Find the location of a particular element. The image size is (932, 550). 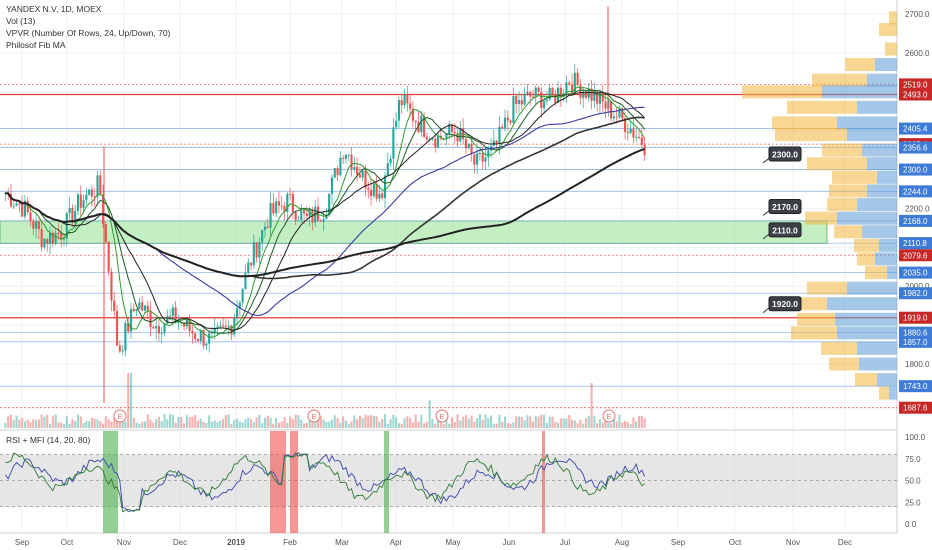

rsi-tick: 0.0 is located at coordinates (911, 524).